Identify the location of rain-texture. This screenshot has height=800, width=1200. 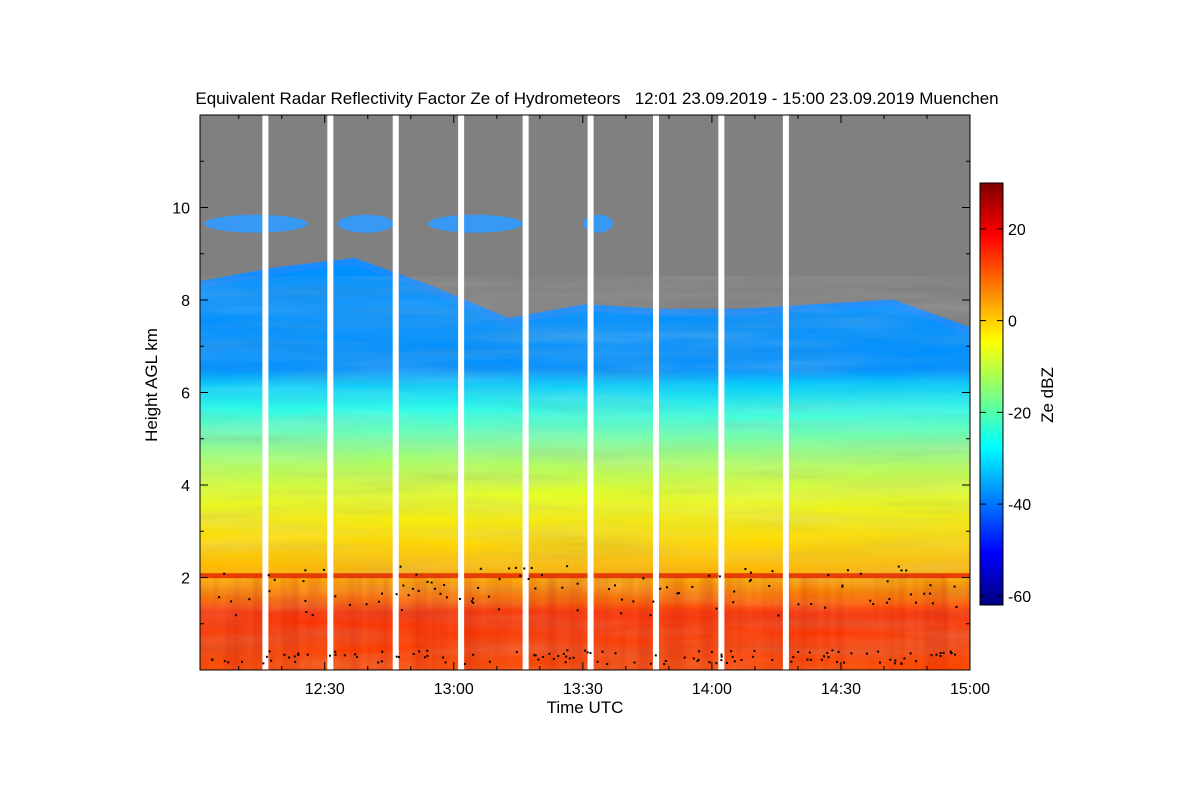
(585, 622).